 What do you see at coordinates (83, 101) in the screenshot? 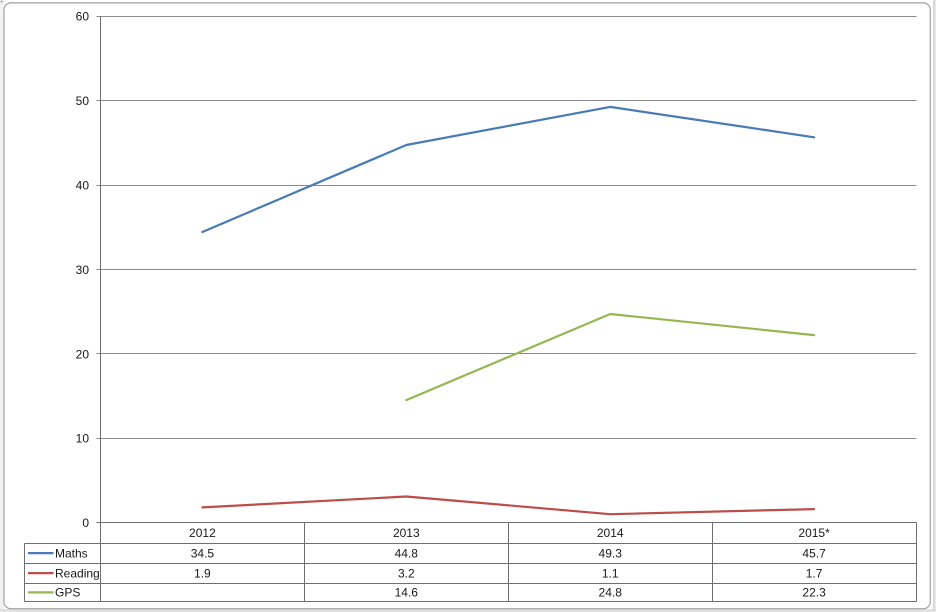
I see `svg-text: 50` at bounding box center [83, 101].